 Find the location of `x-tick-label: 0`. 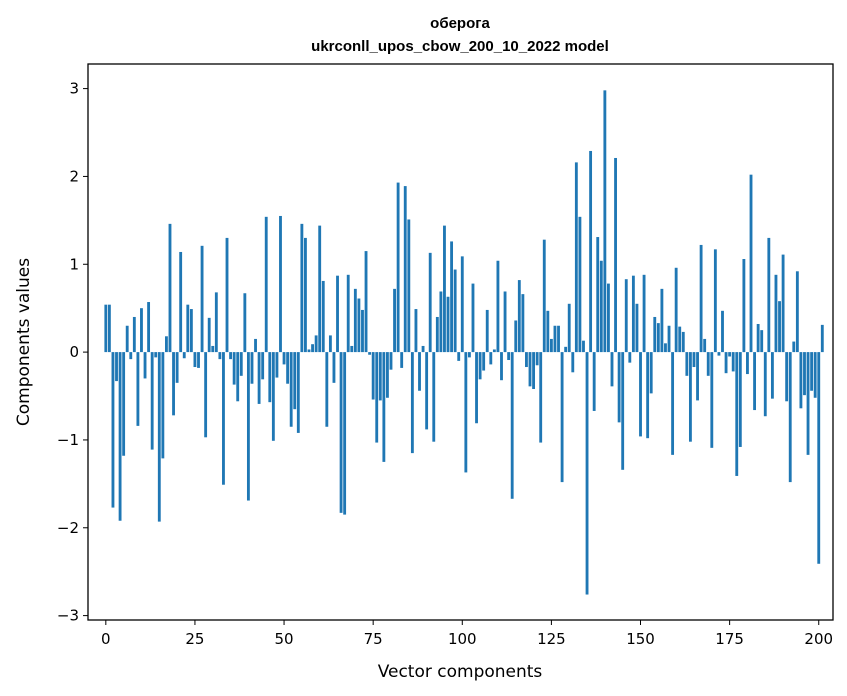

x-tick-label: 0 is located at coordinates (106, 639).